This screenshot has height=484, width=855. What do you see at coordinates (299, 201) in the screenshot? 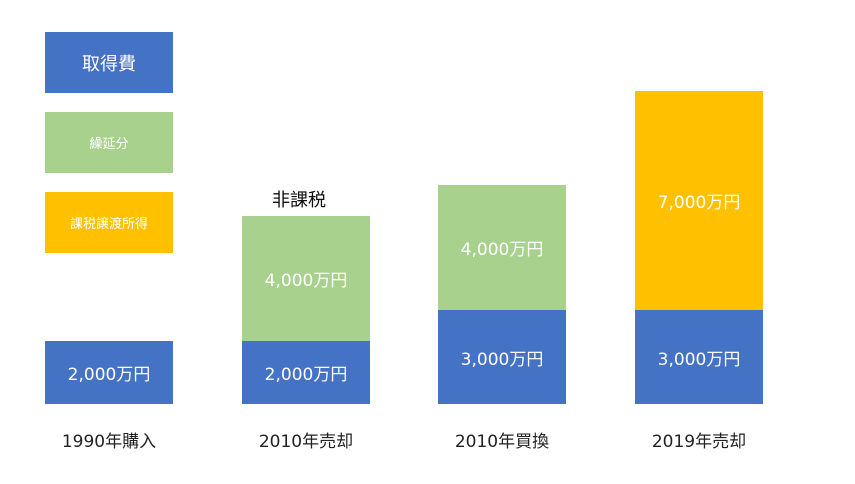
I see `bar-annotation: 非課税` at bounding box center [299, 201].